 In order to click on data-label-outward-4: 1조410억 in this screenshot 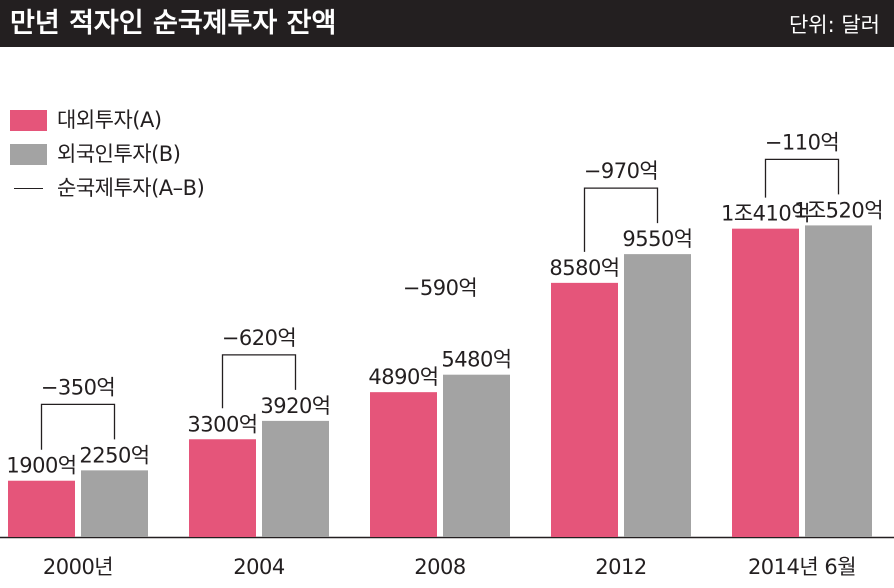, I will do `click(765, 214)`.